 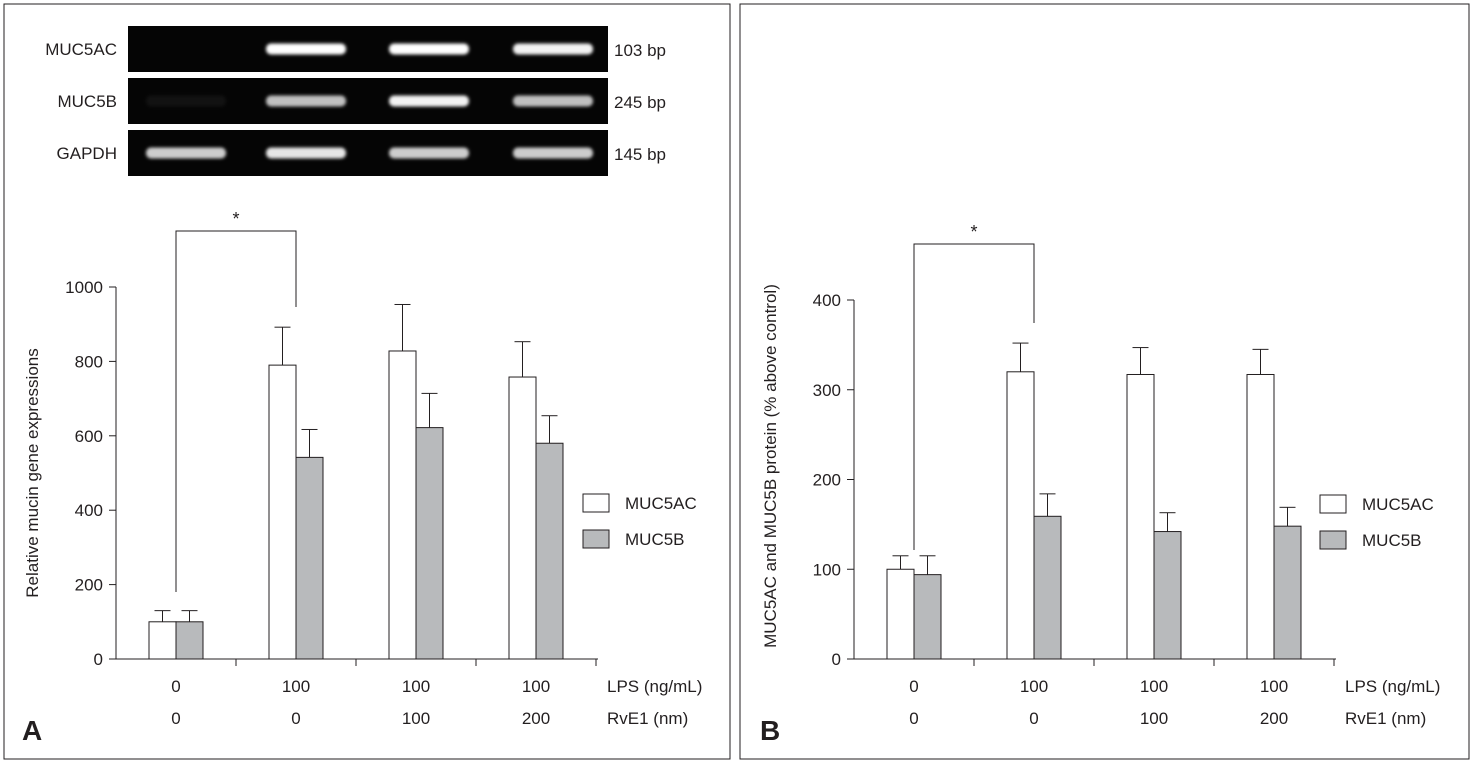 What do you see at coordinates (87, 153) in the screenshot?
I see `gel-row-label: GAPDH` at bounding box center [87, 153].